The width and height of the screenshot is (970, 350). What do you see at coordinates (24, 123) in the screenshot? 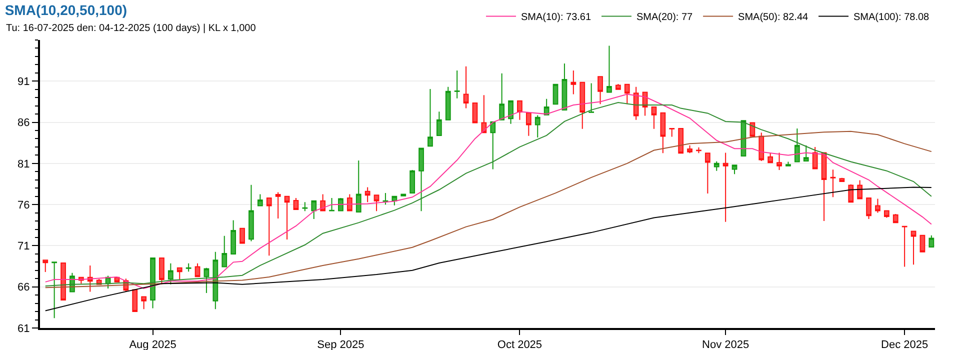
I see `y-tick-label: 86` at bounding box center [24, 123].